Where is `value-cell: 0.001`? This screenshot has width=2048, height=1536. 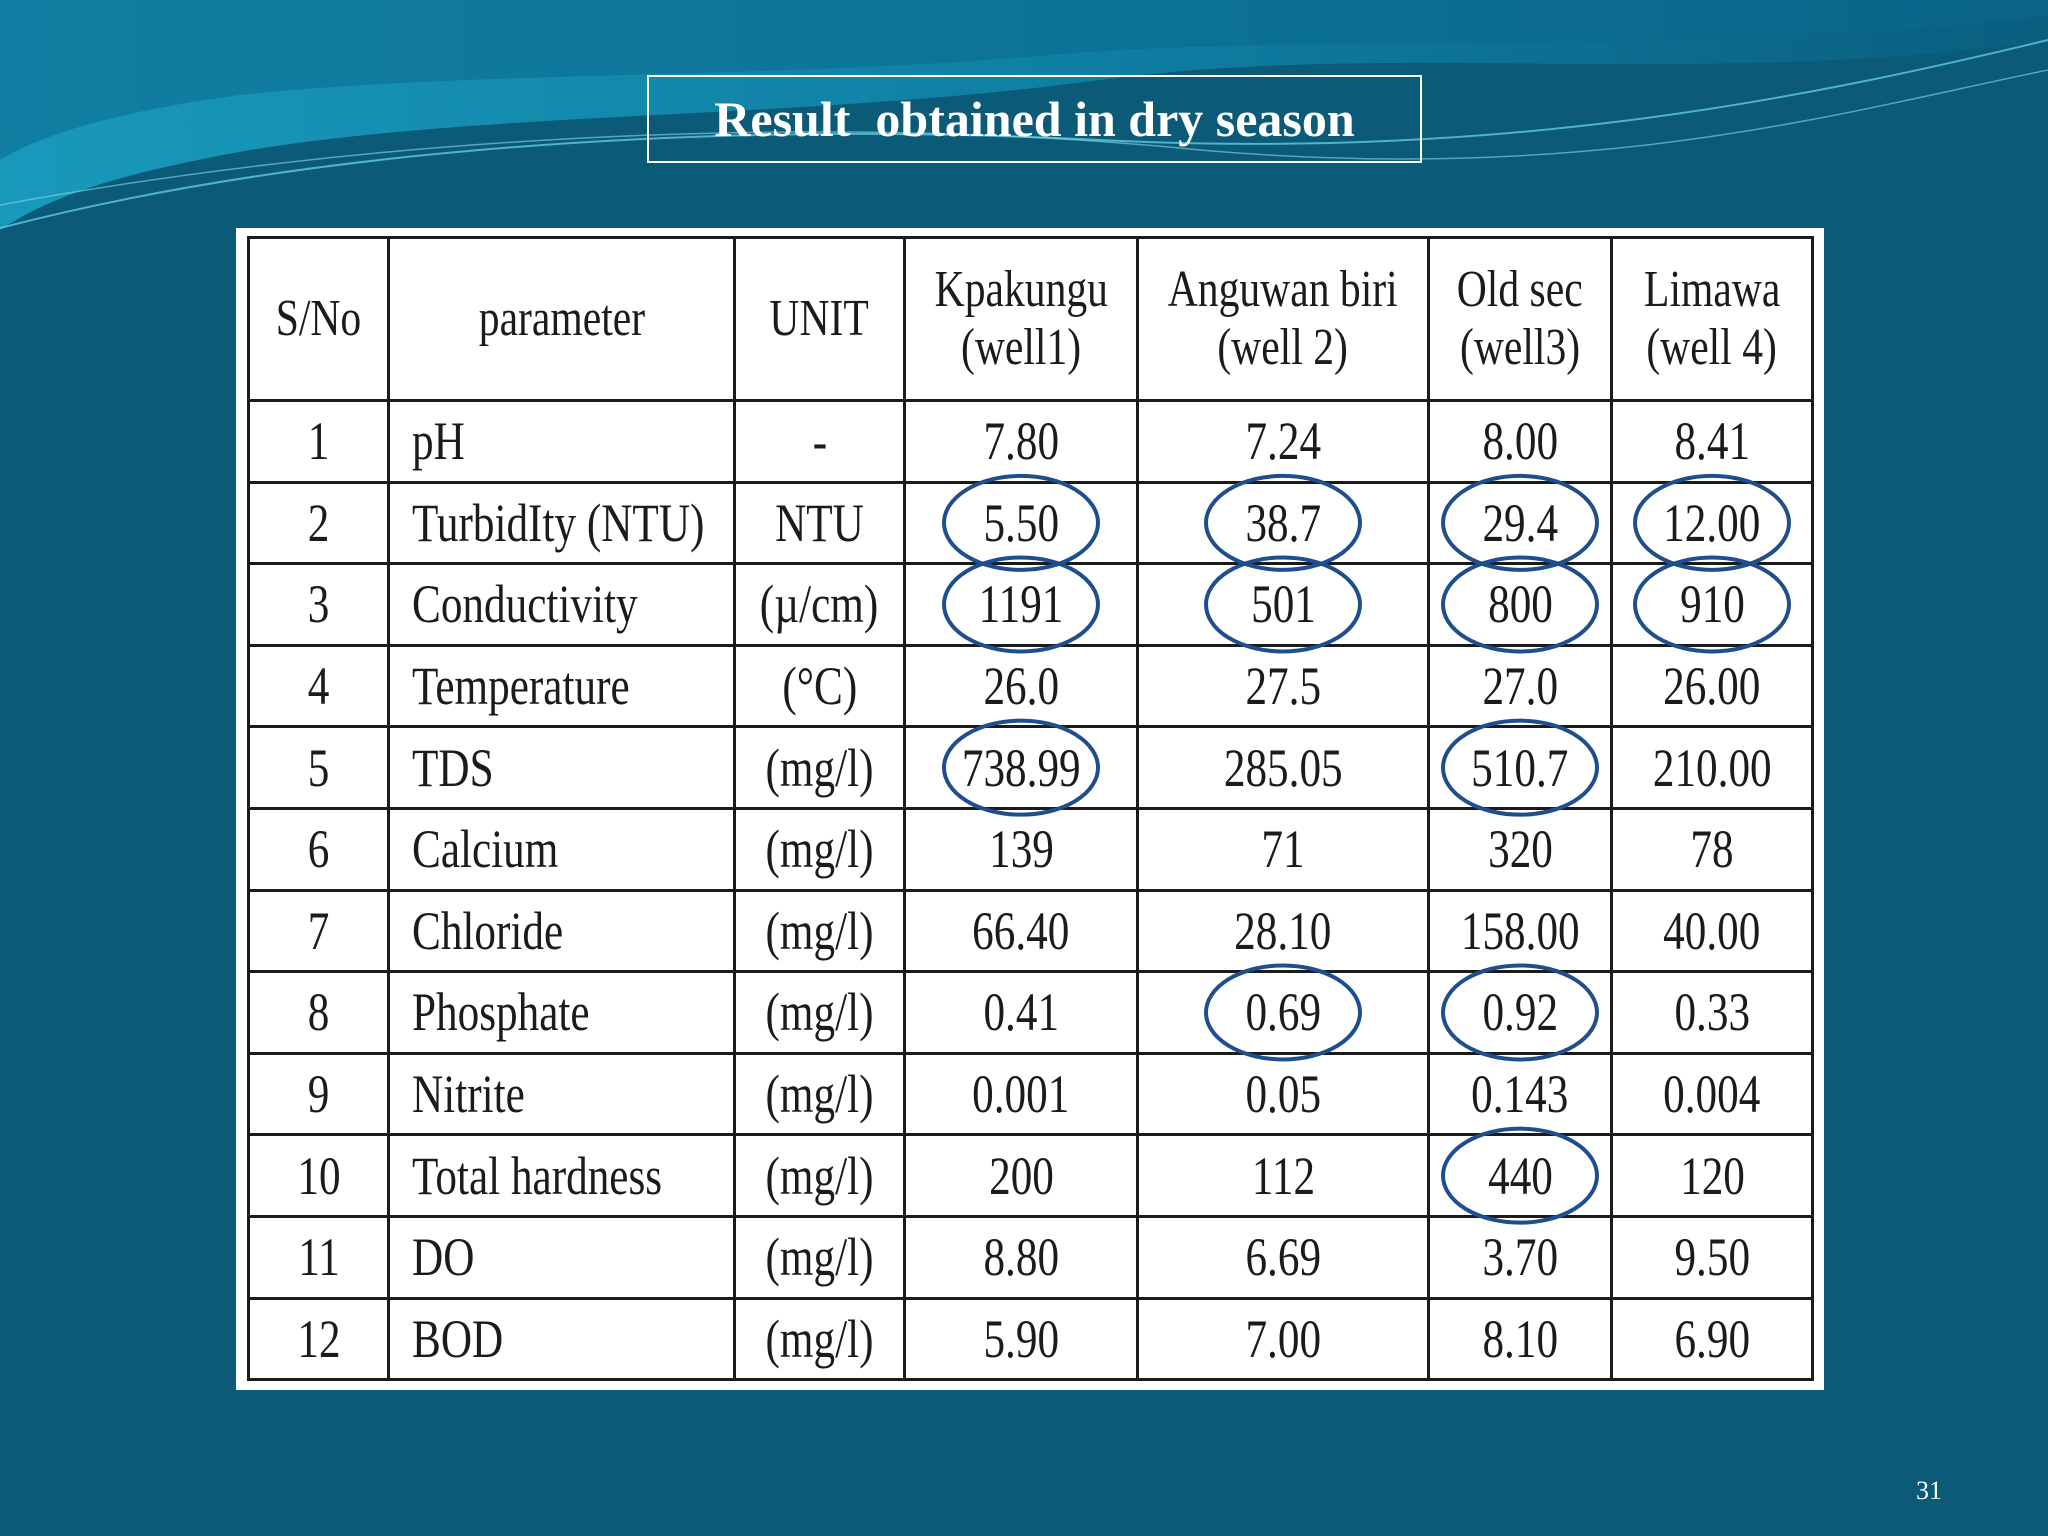
value-cell: 0.001 is located at coordinates (1021, 1094).